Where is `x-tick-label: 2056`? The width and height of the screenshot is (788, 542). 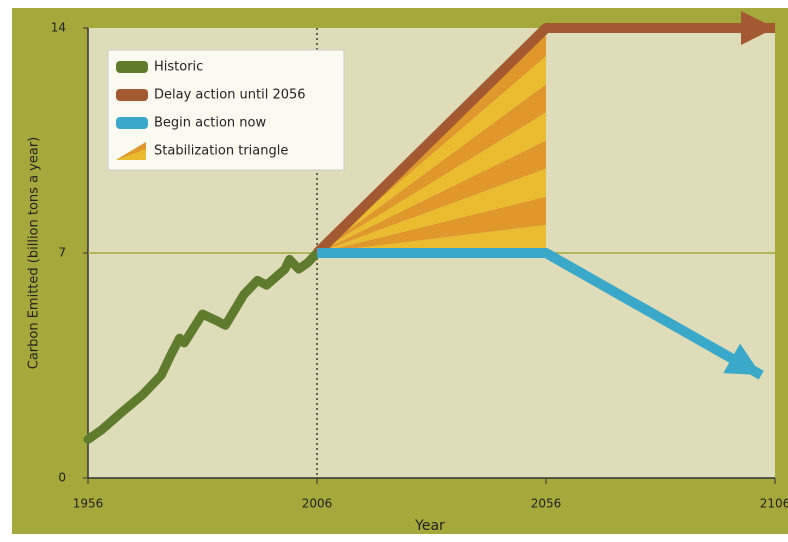
x-tick-label: 2056 is located at coordinates (546, 504).